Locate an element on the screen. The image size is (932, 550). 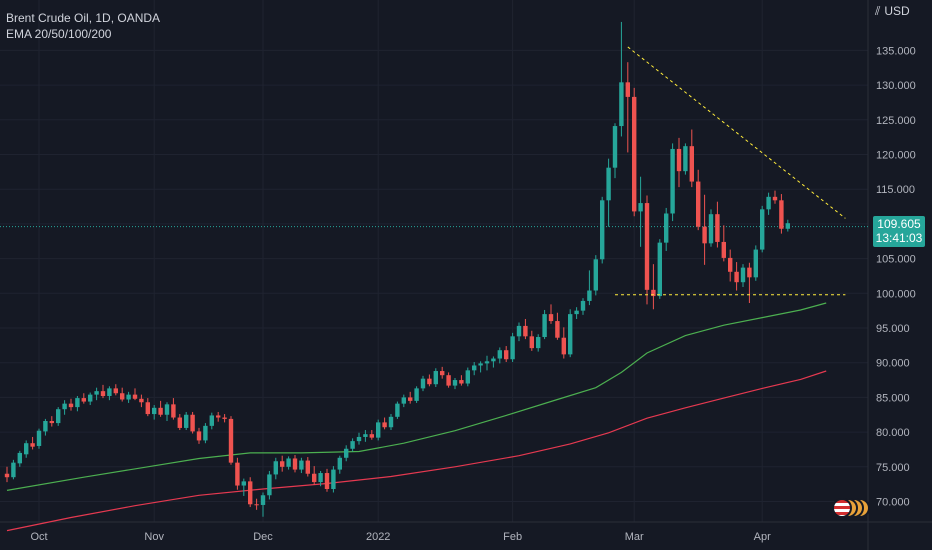
x-axis-tick-label: Apr is located at coordinates (762, 537).